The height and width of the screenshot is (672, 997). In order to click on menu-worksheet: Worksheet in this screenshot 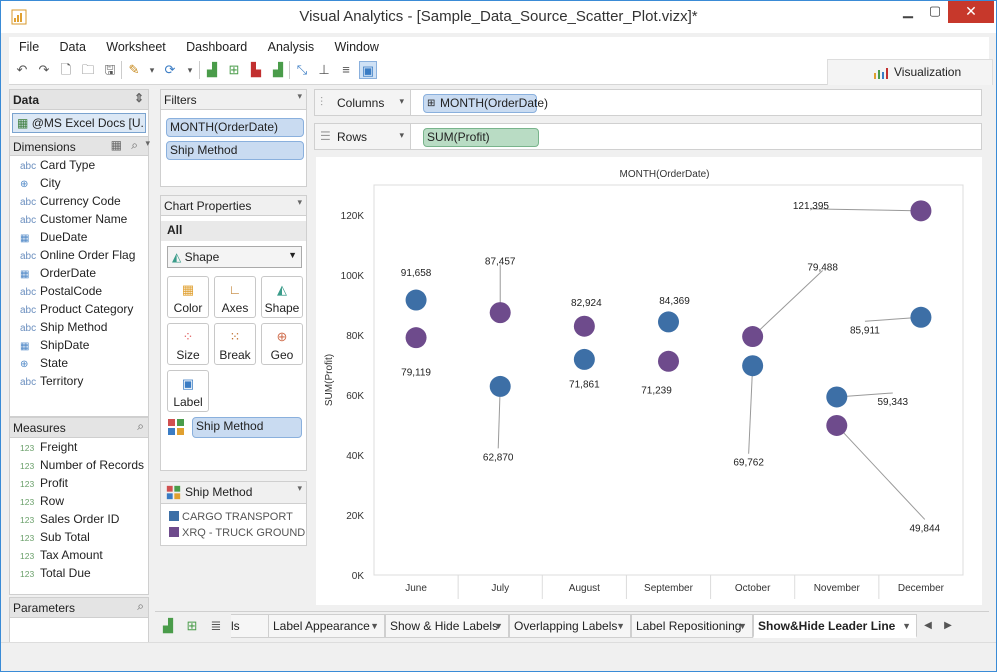, I will do `click(136, 47)`.